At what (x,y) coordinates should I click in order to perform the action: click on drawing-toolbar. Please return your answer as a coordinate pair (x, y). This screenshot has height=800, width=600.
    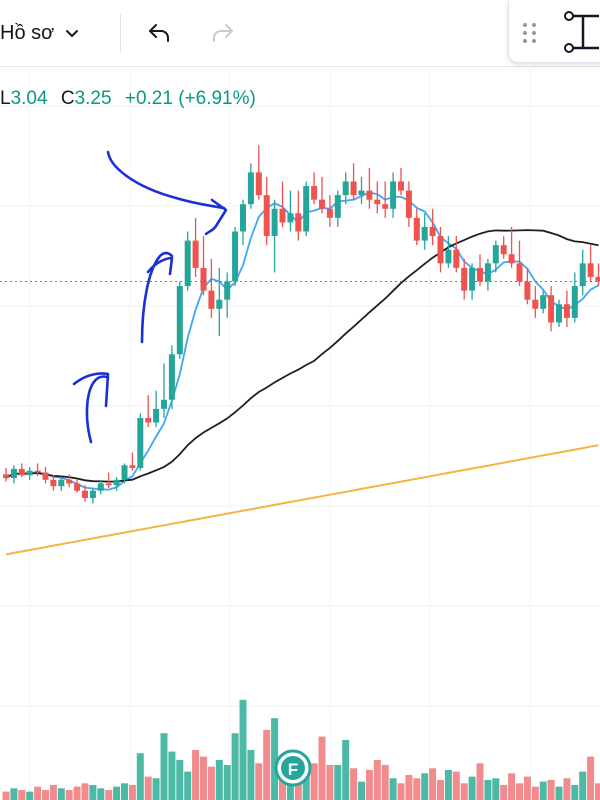
    Looking at the image, I should click on (554, 31).